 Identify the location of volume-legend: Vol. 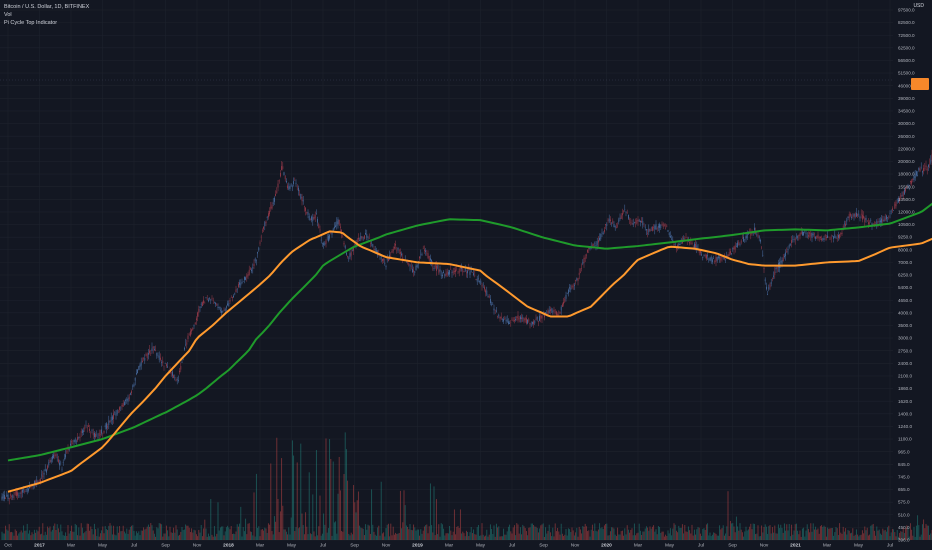
(8, 15).